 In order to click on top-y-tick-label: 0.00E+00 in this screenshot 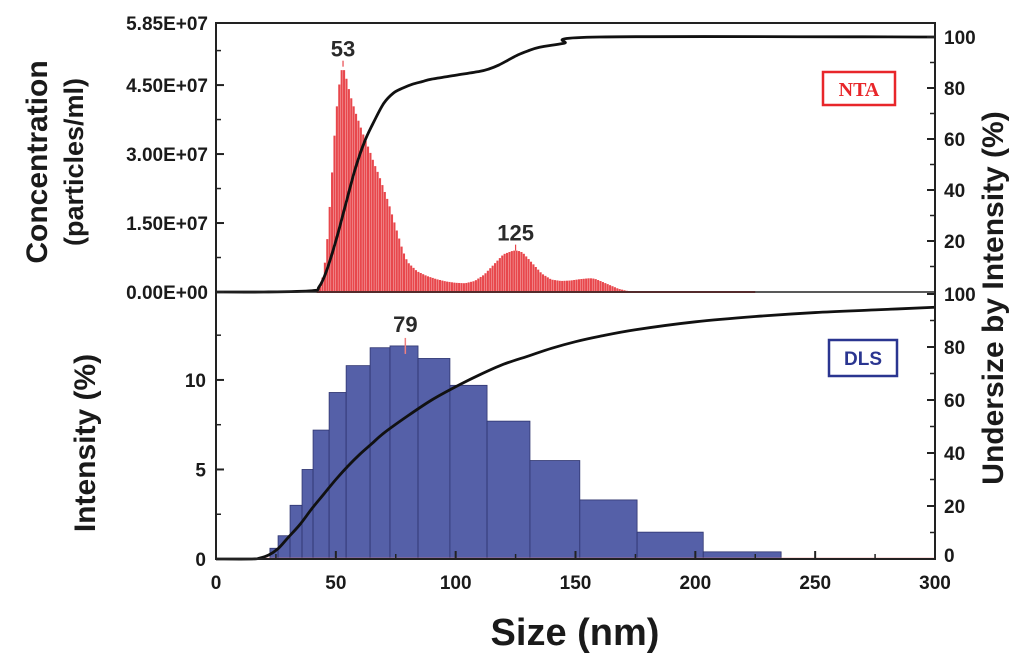, I will do `click(167, 293)`.